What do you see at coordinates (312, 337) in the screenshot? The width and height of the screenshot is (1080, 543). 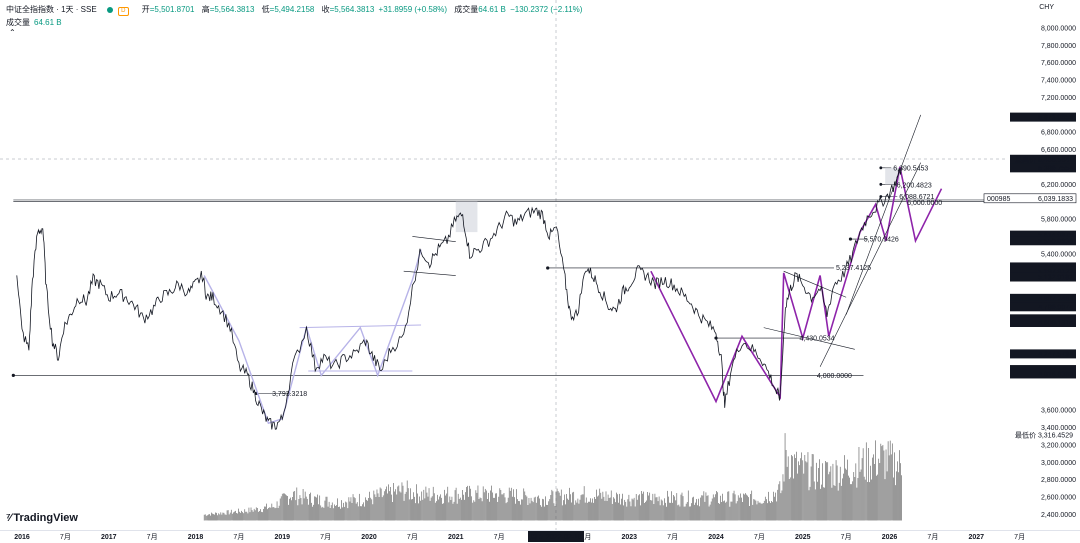 I see `wave-pattern-lavender` at bounding box center [312, 337].